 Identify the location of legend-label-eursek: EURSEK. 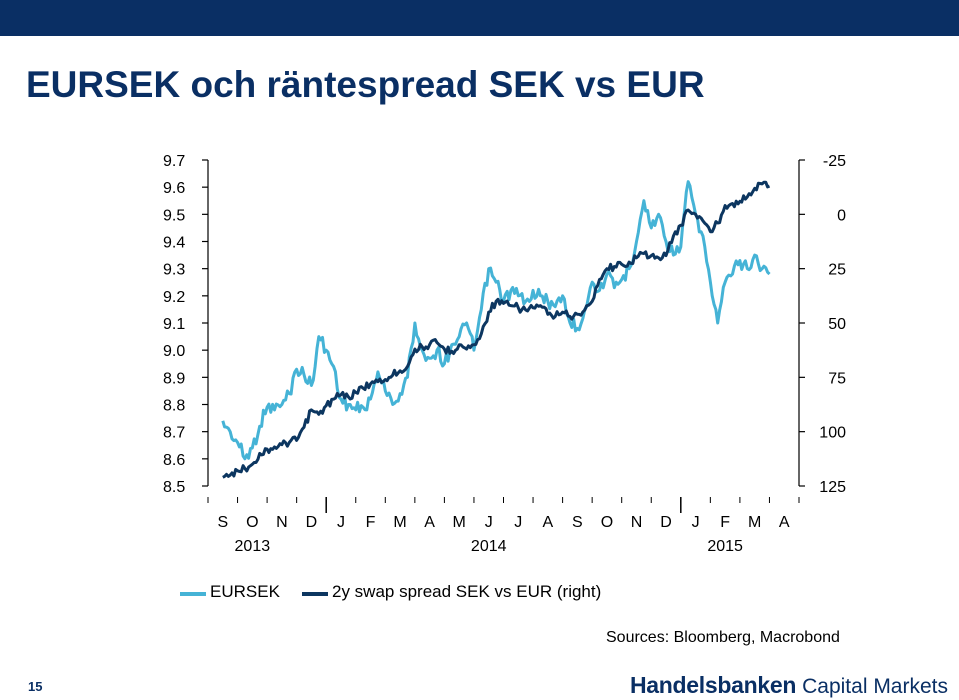
(245, 591).